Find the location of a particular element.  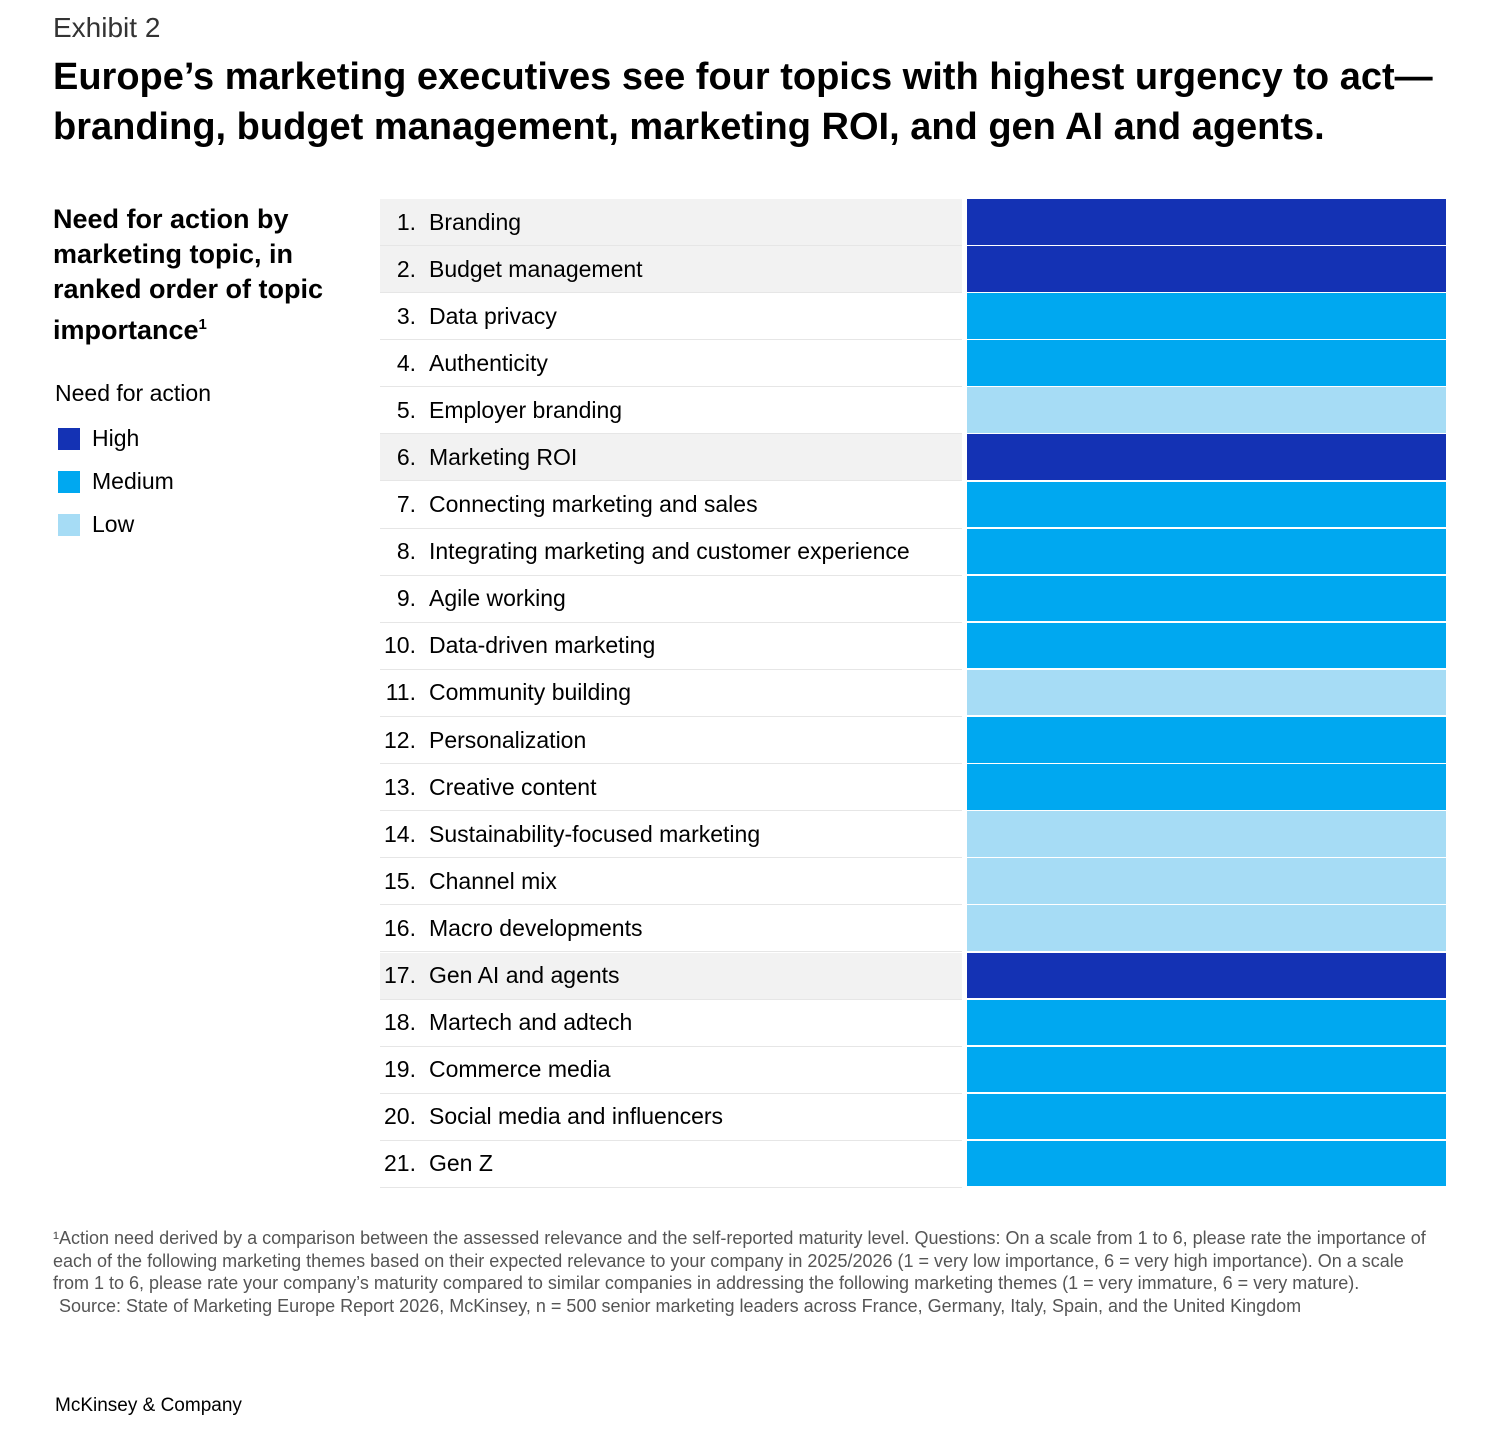

topic-name: Macro developments is located at coordinates (536, 927).